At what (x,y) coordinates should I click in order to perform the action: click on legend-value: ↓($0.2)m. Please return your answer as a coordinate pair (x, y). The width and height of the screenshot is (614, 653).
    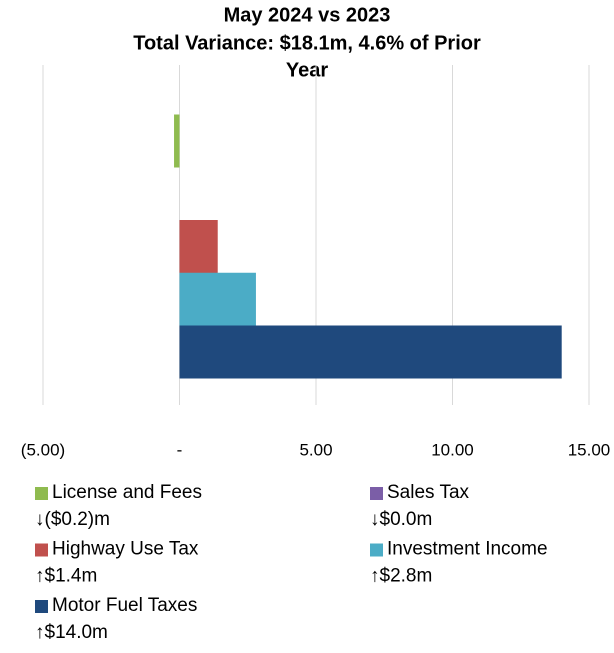
    Looking at the image, I should click on (72, 519).